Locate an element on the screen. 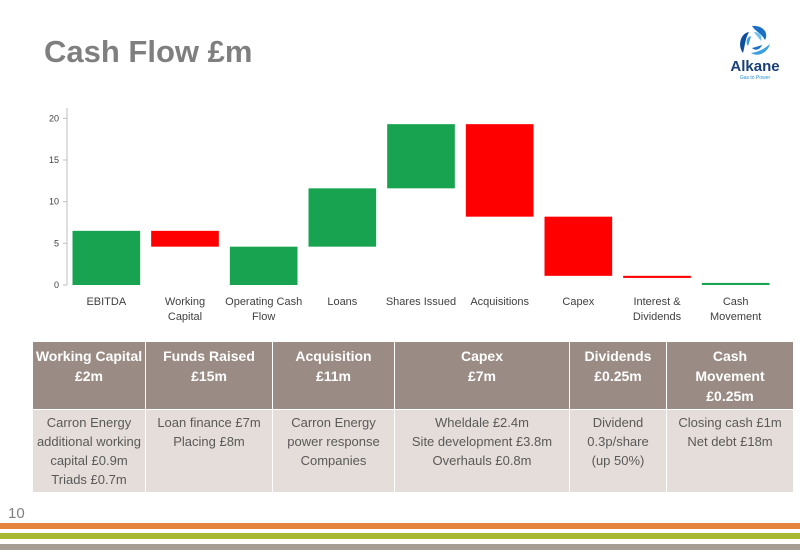 Image resolution: width=800 pixels, height=554 pixels. alkane-logo: Alkane Gas to Power is located at coordinates (755, 54).